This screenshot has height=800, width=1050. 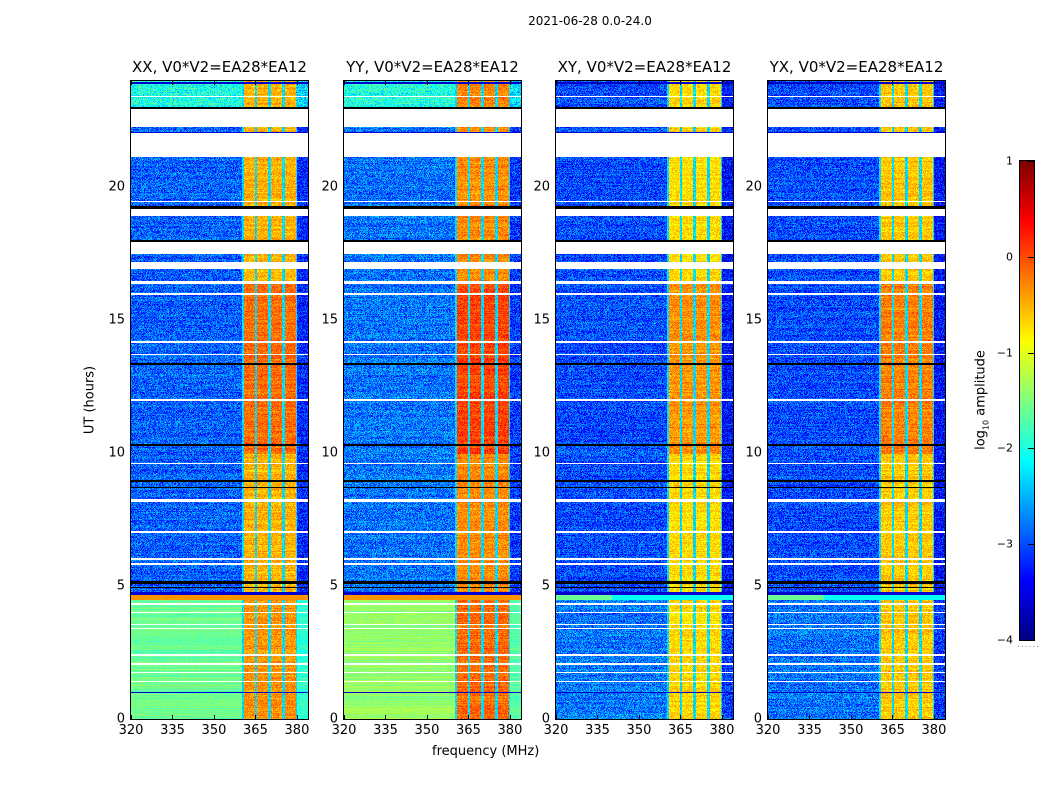 What do you see at coordinates (1027, 400) in the screenshot?
I see `colorbar` at bounding box center [1027, 400].